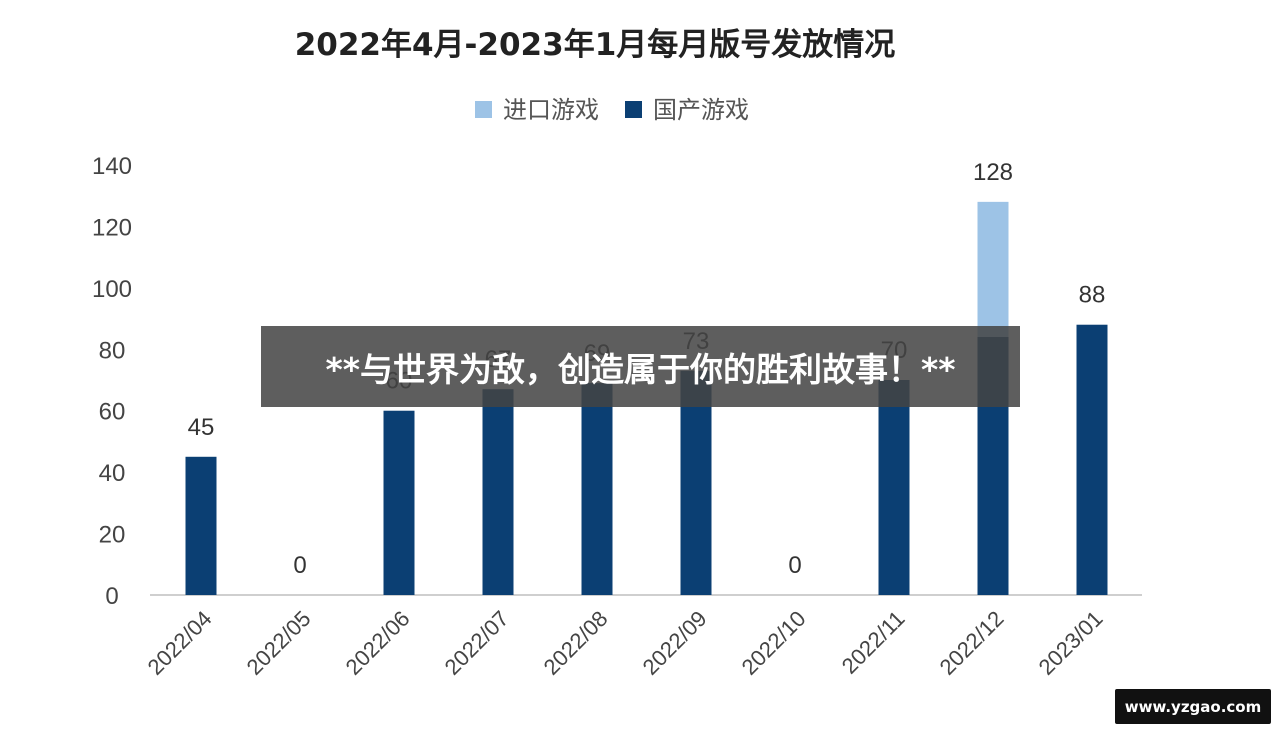 This screenshot has width=1280, height=732. Describe the element at coordinates (201, 427) in the screenshot. I see `data-label: 45` at that location.